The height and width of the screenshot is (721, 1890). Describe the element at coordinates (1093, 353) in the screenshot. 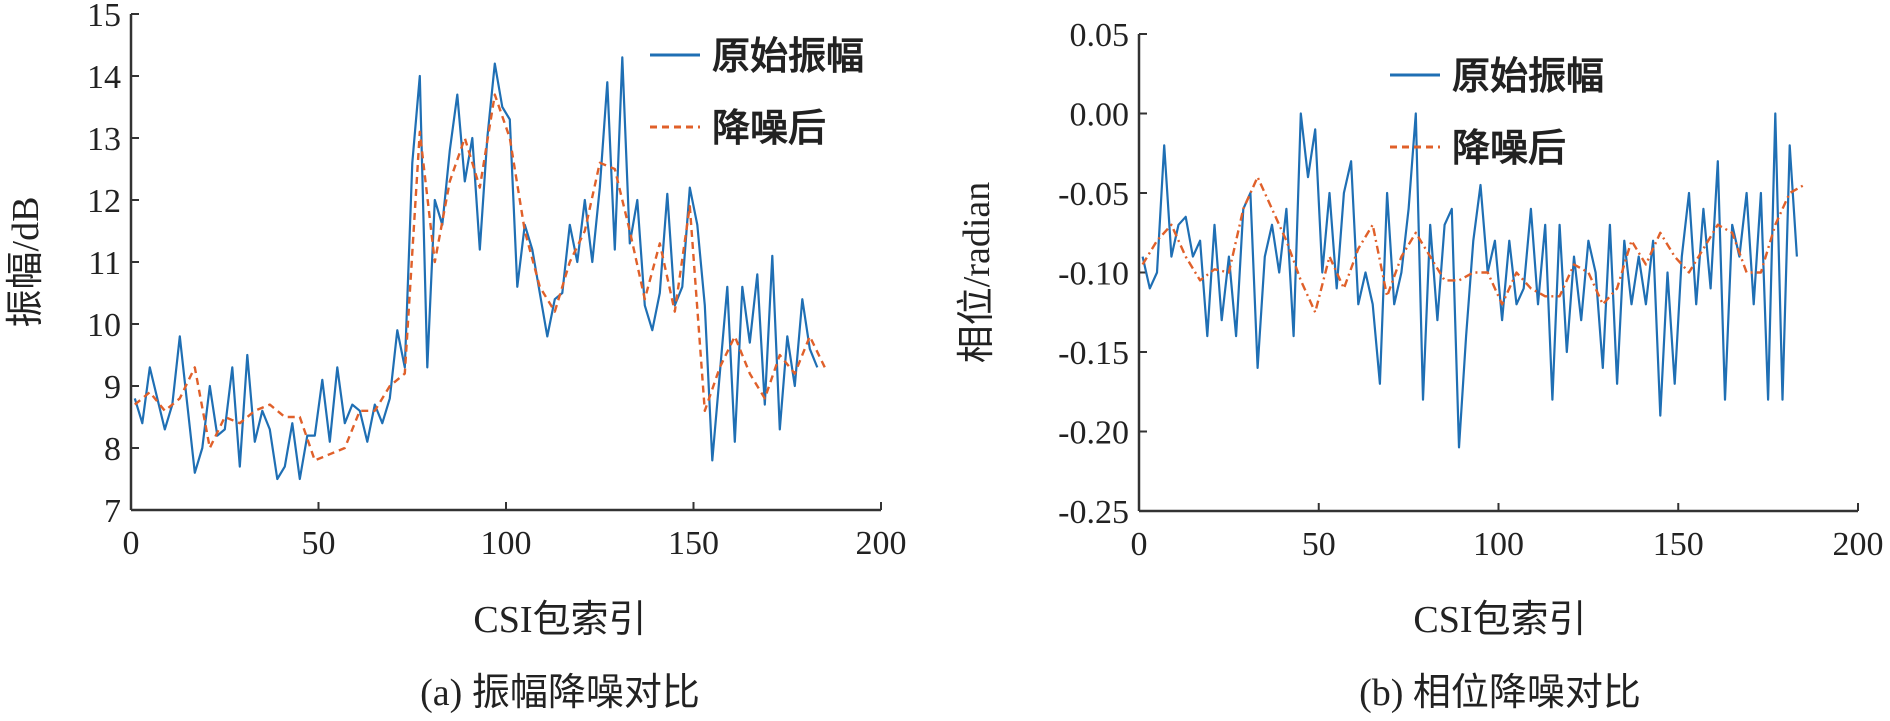

I see `y-tick-label: -0.15` at that location.